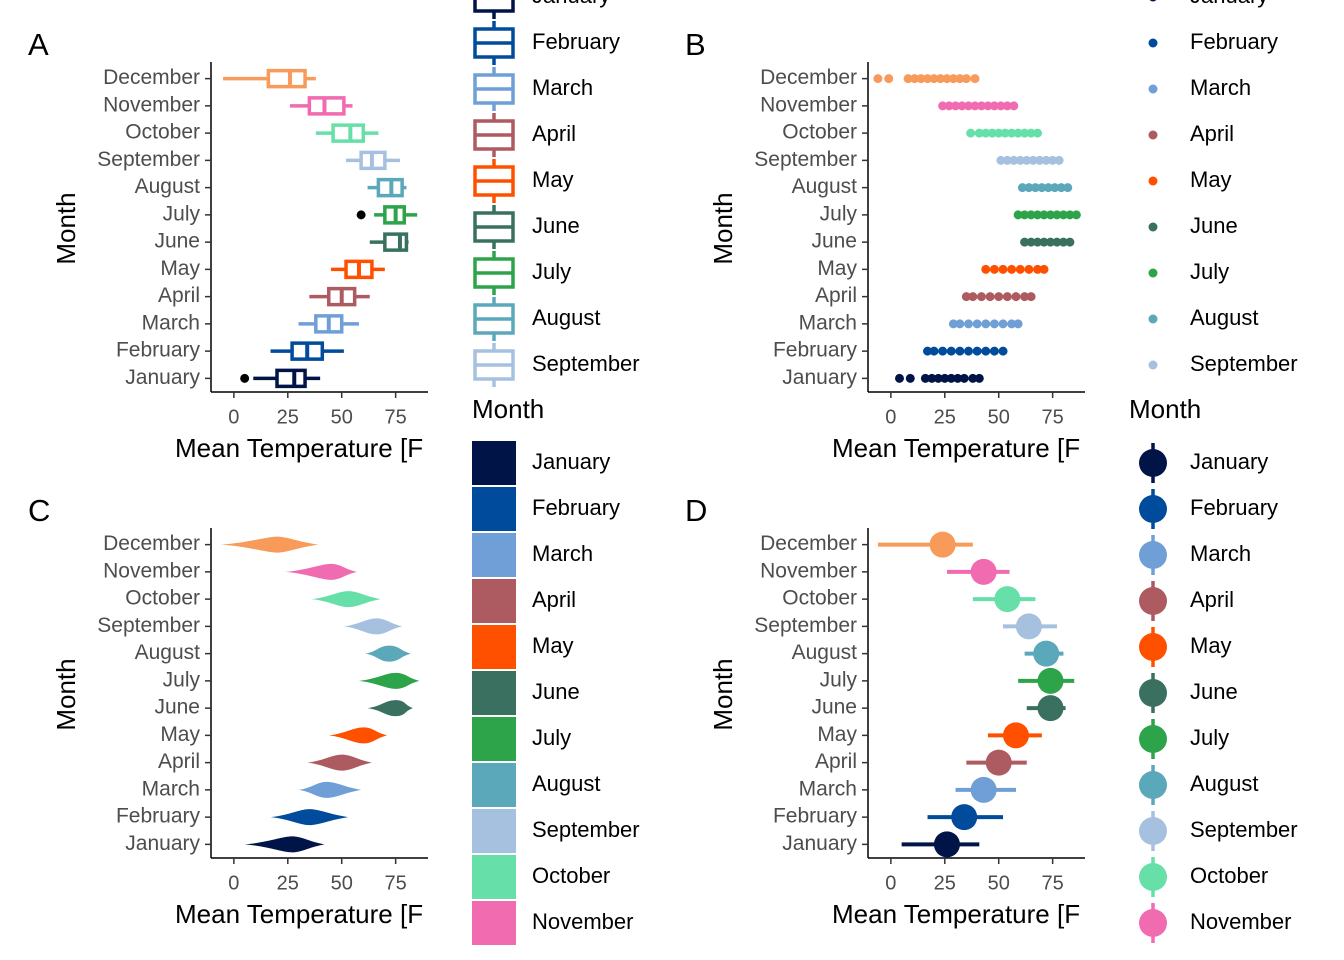 The image size is (1344, 960). I want to click on outlier, so click(361, 215).